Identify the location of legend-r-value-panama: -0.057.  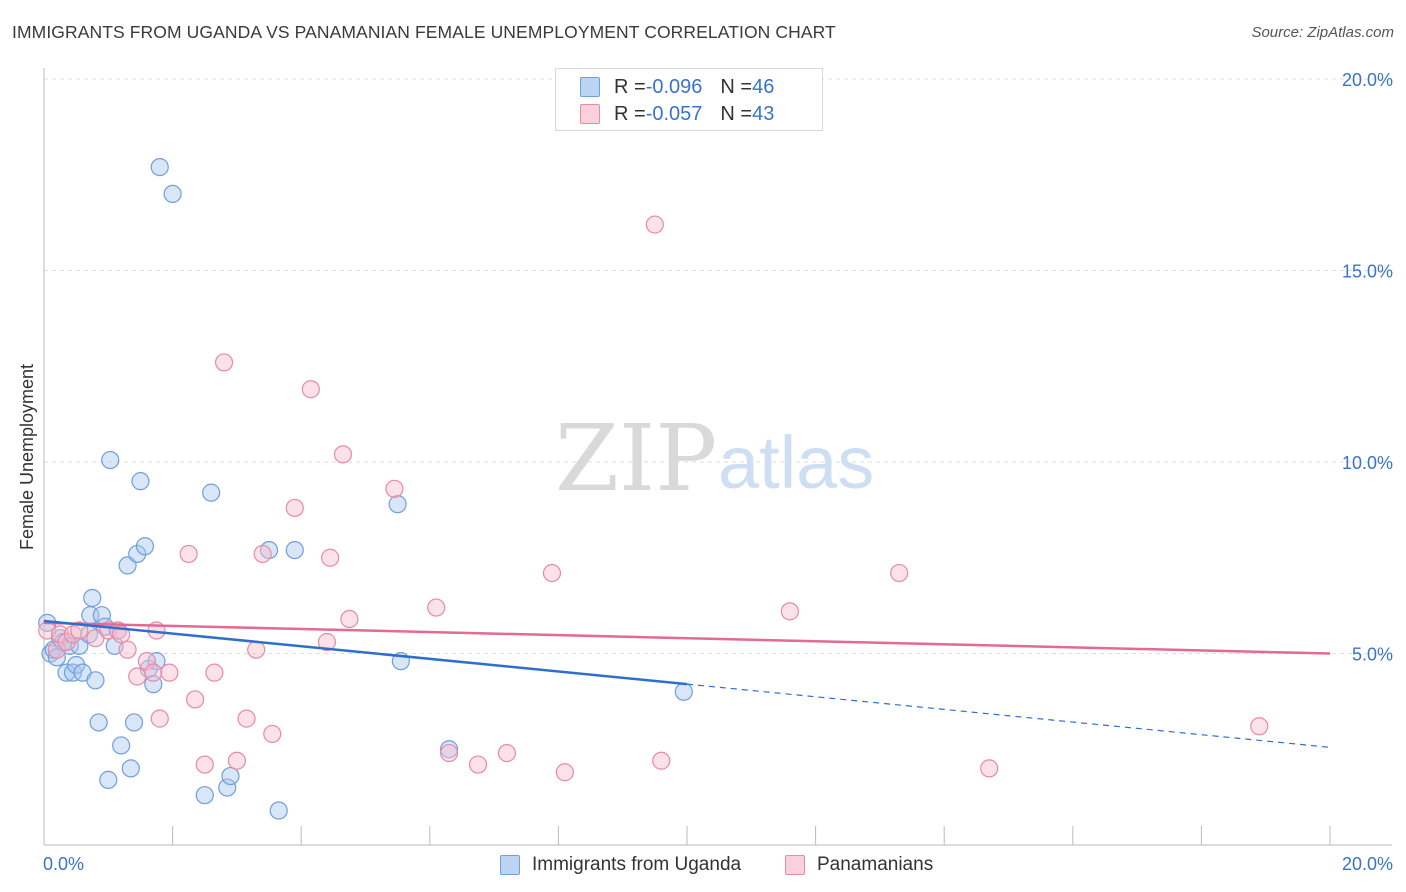
(674, 113).